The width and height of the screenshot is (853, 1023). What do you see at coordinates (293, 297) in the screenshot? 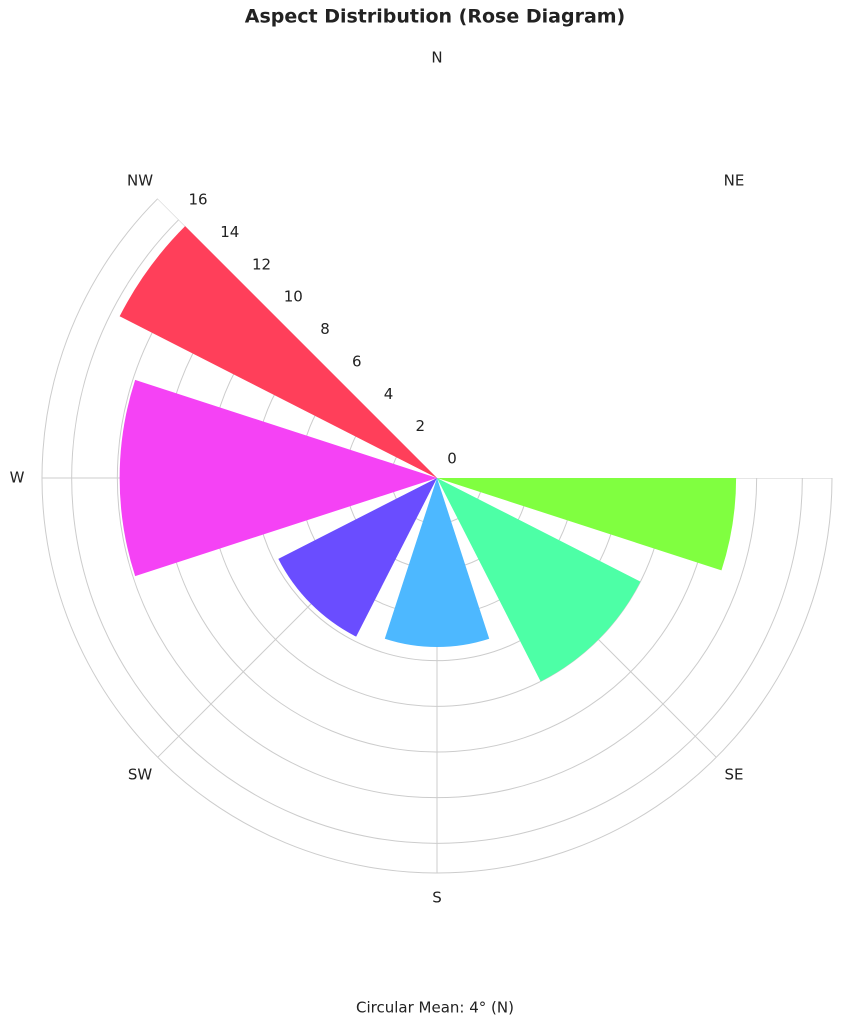
I see `r-tick-label: 10` at bounding box center [293, 297].